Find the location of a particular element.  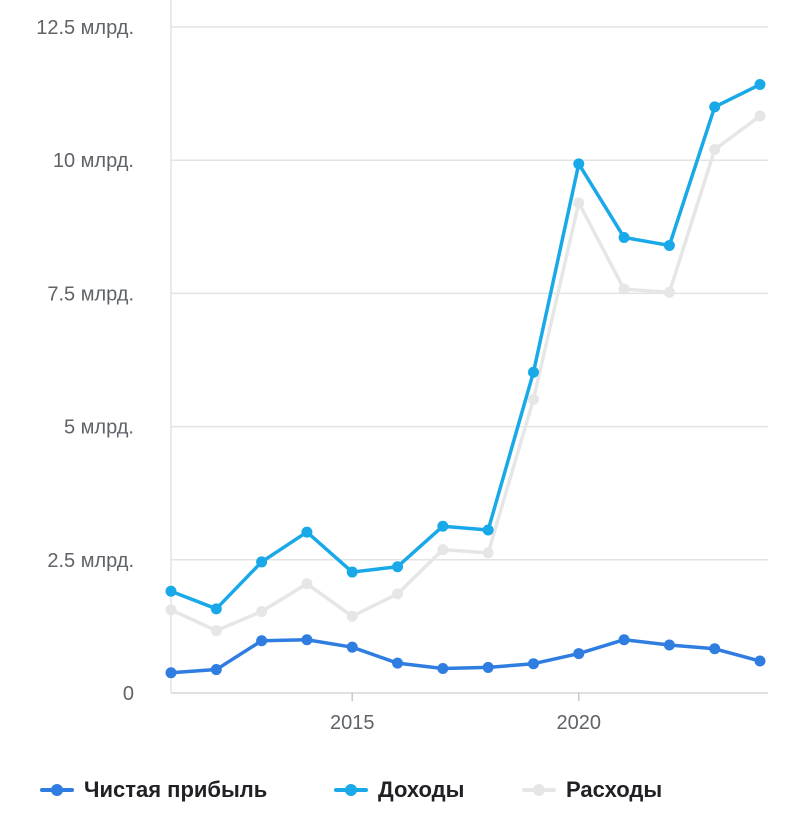

y-tick-label: 2.5 млрд. is located at coordinates (90, 561).